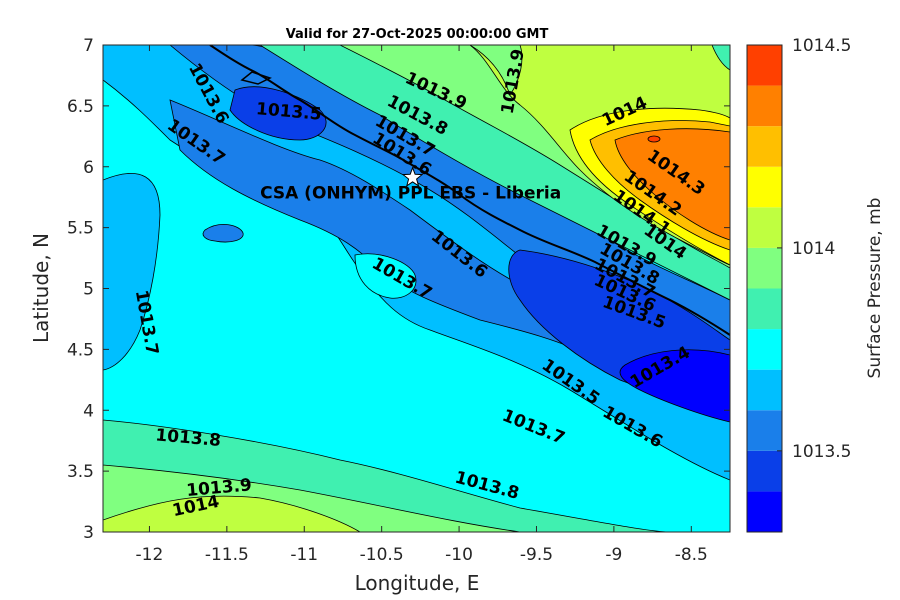 This screenshot has height=600, width=900. I want to click on colorbar-frame, so click(764, 288).